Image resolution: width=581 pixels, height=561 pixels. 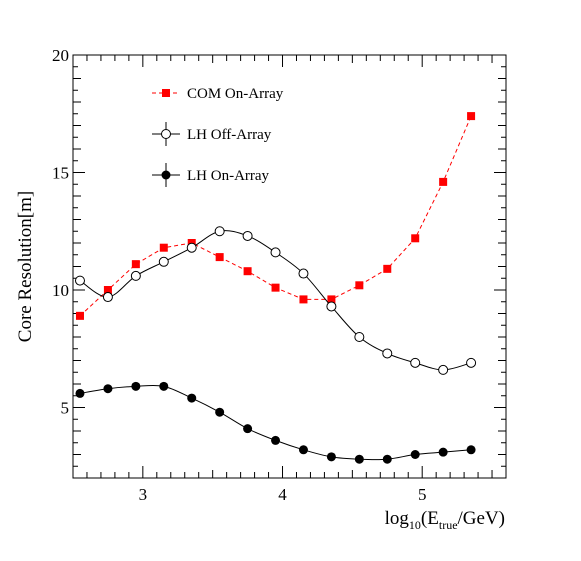 What do you see at coordinates (60, 290) in the screenshot?
I see `y-tick-label: 10` at bounding box center [60, 290].